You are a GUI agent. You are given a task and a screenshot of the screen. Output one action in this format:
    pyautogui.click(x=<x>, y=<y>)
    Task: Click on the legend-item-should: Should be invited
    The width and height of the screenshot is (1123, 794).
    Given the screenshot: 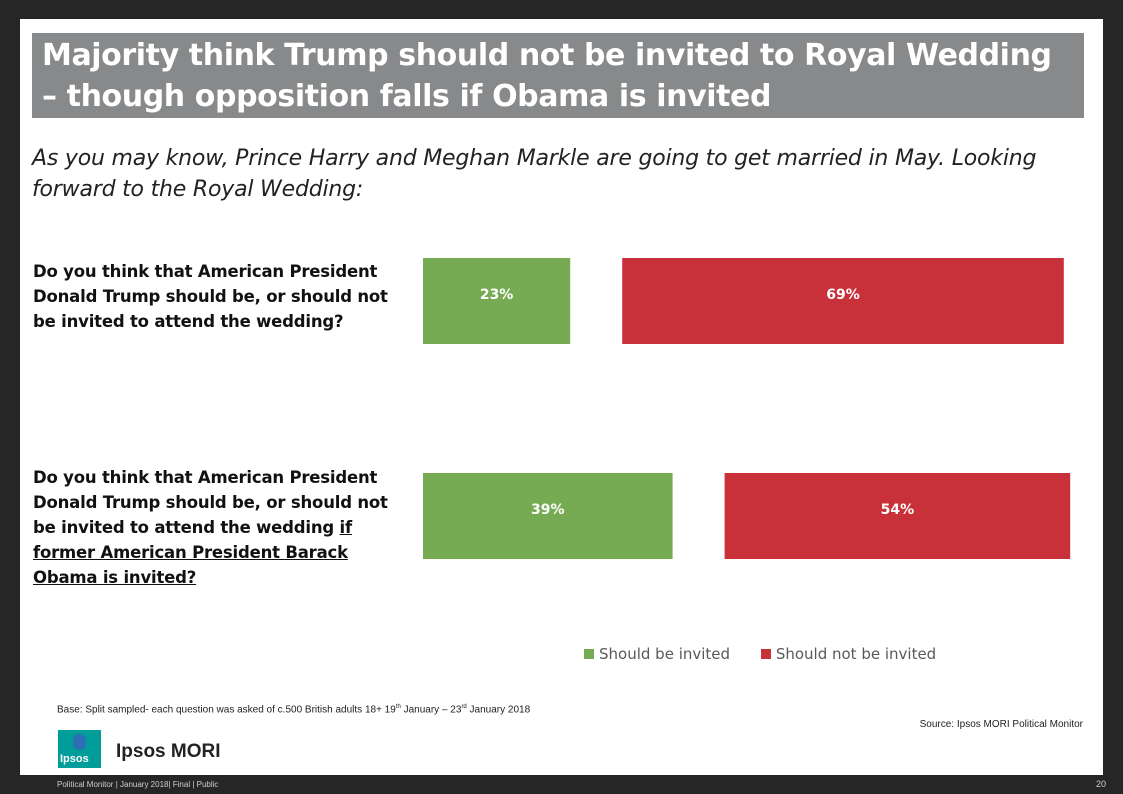 What is the action you would take?
    pyautogui.click(x=657, y=654)
    